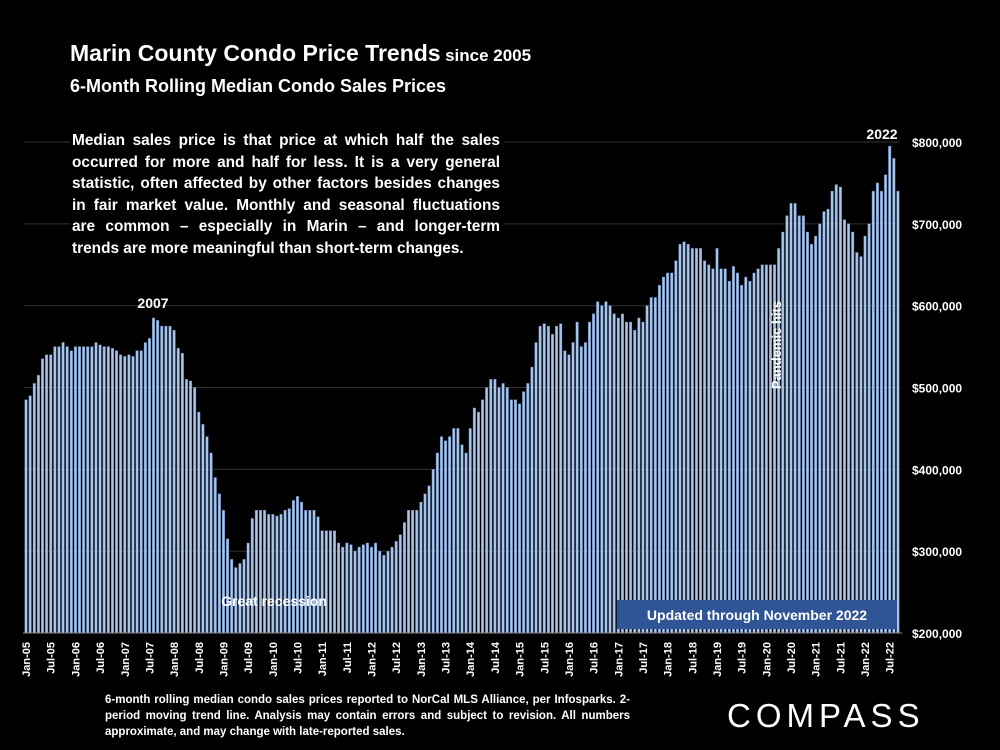 The width and height of the screenshot is (1000, 750). What do you see at coordinates (255, 53) in the screenshot?
I see `chart-title-main: Marin County Condo Price Trends` at bounding box center [255, 53].